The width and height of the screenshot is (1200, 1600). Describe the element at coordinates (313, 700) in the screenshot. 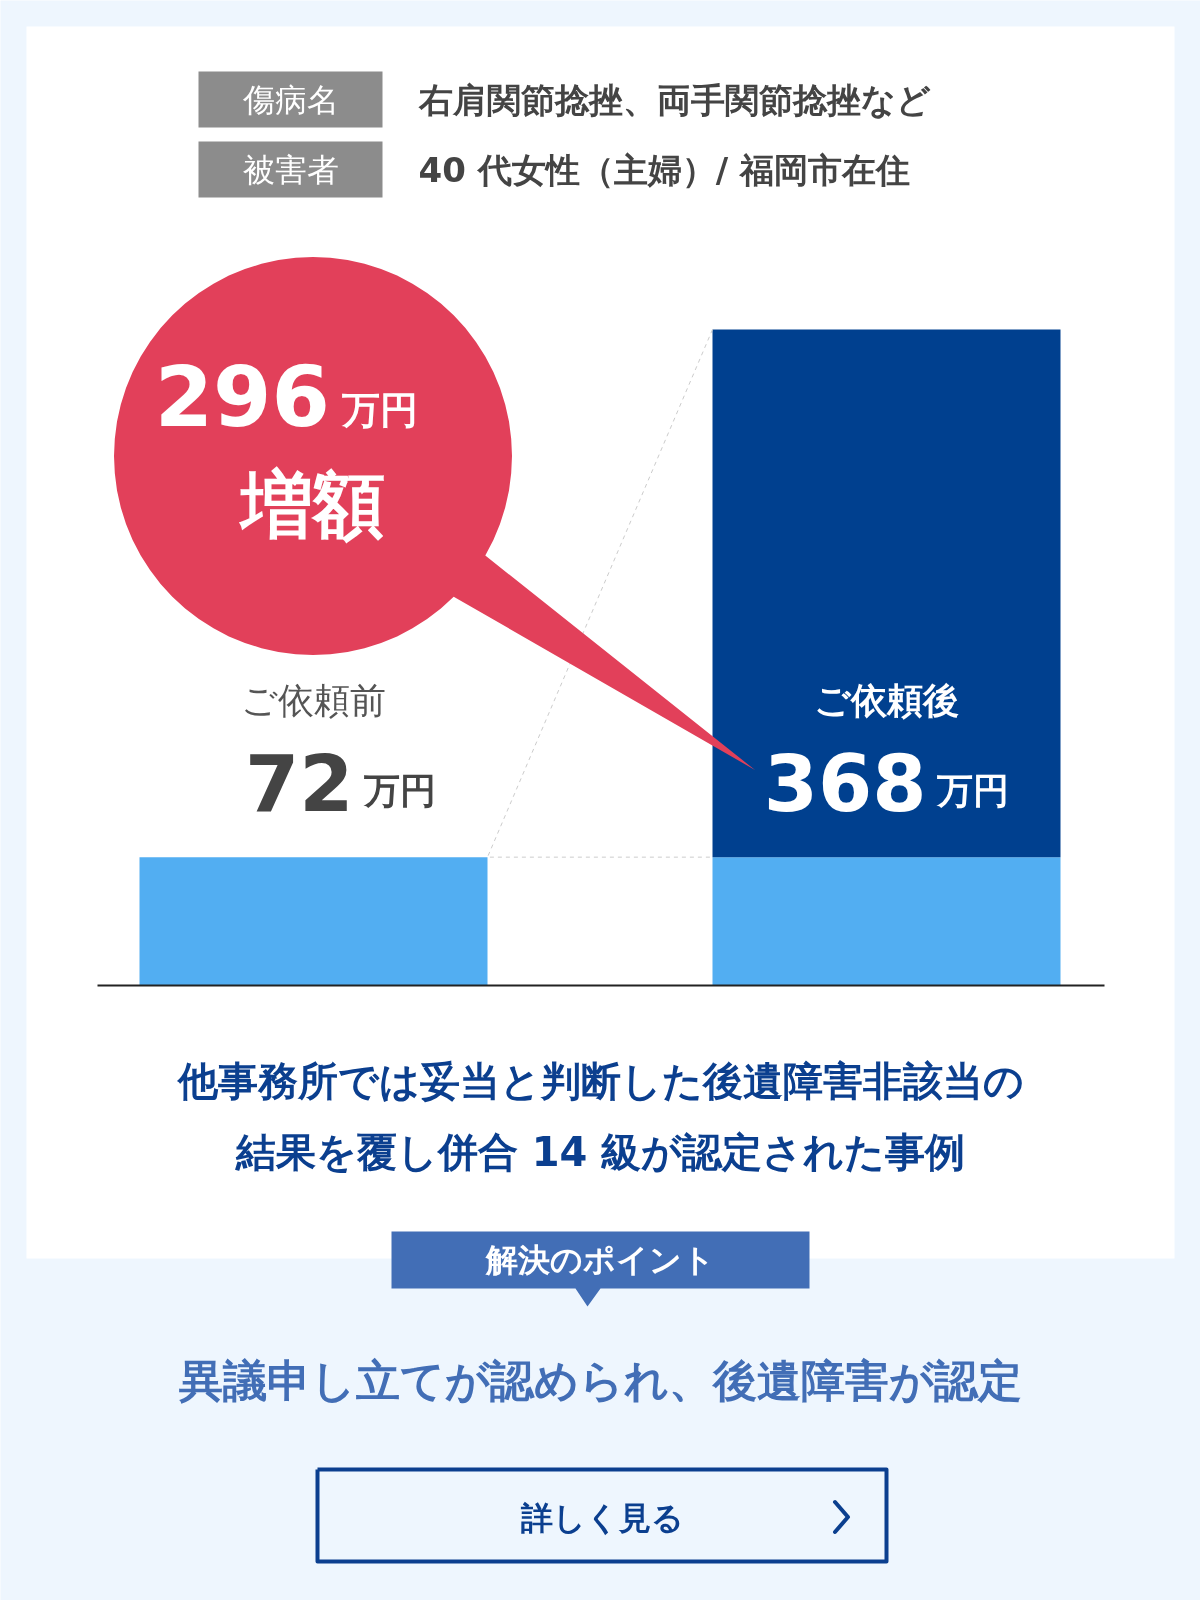

I see `x-tick-label: ご依頼前` at that location.